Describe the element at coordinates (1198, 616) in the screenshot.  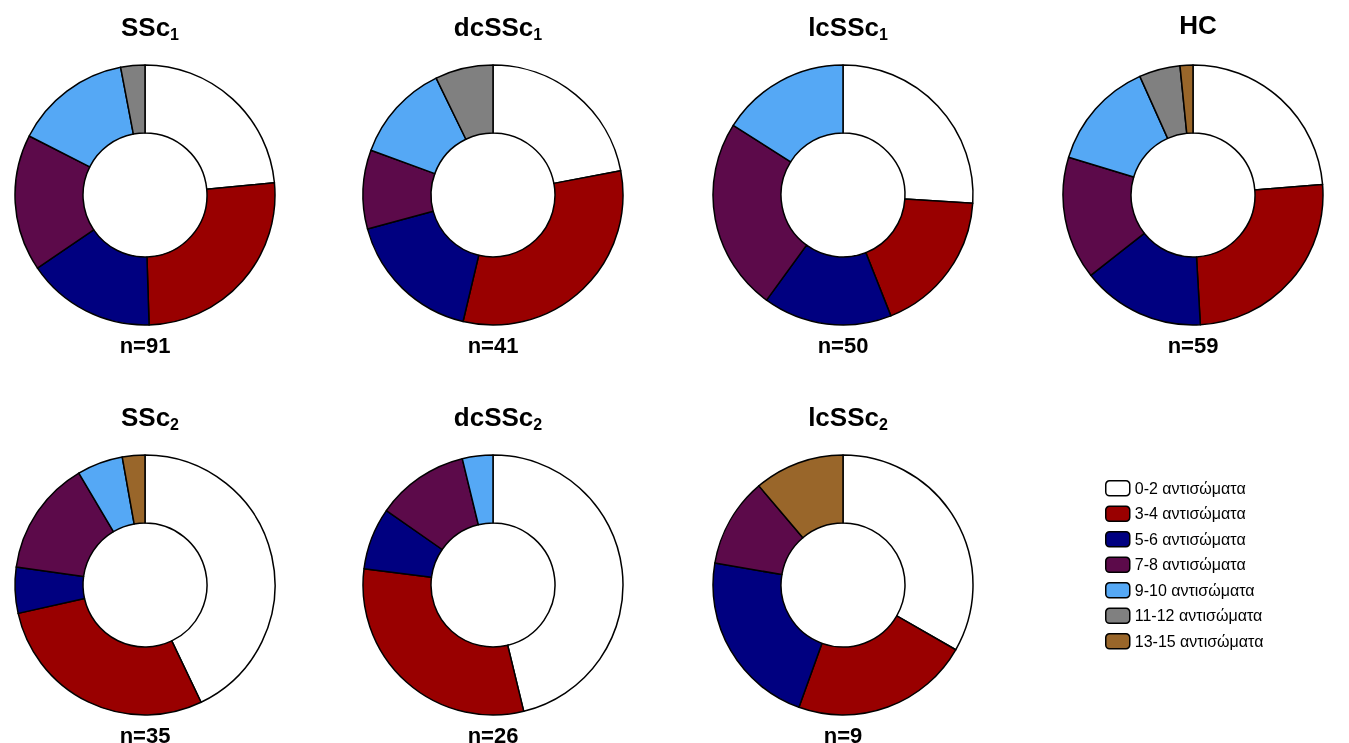
I see `legend-label: 11-12 αντισώματα` at that location.